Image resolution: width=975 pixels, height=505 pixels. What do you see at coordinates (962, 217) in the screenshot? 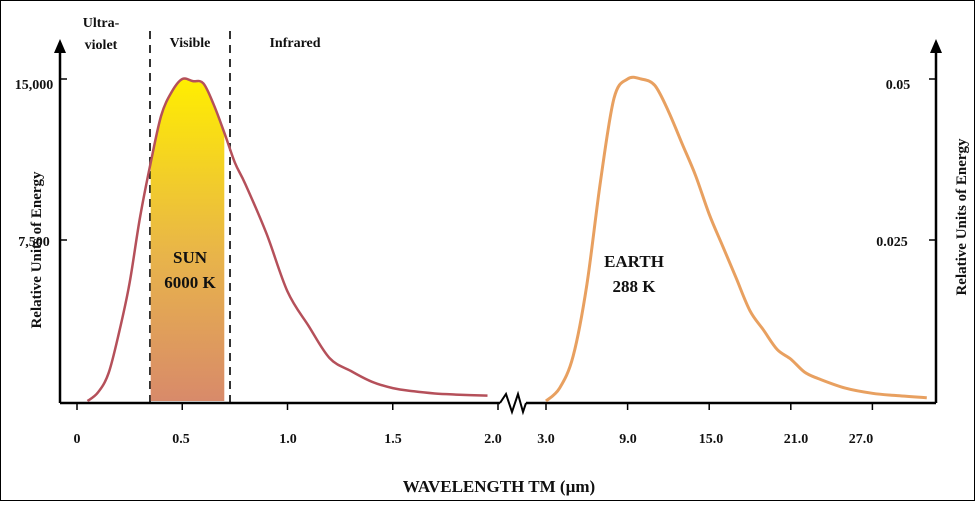
I see `right-y-axis-title: Relative Units of Energy` at bounding box center [962, 217].